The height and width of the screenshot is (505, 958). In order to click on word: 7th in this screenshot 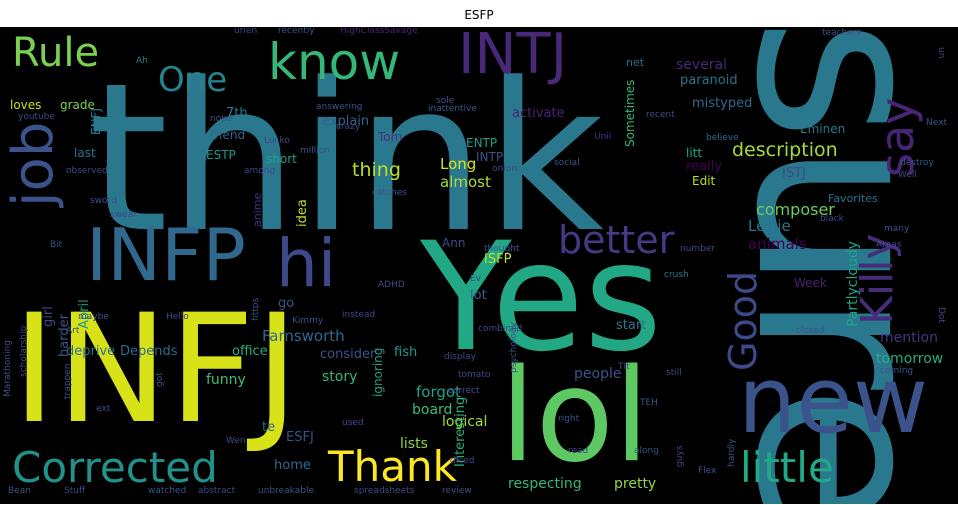, I will do `click(237, 113)`.